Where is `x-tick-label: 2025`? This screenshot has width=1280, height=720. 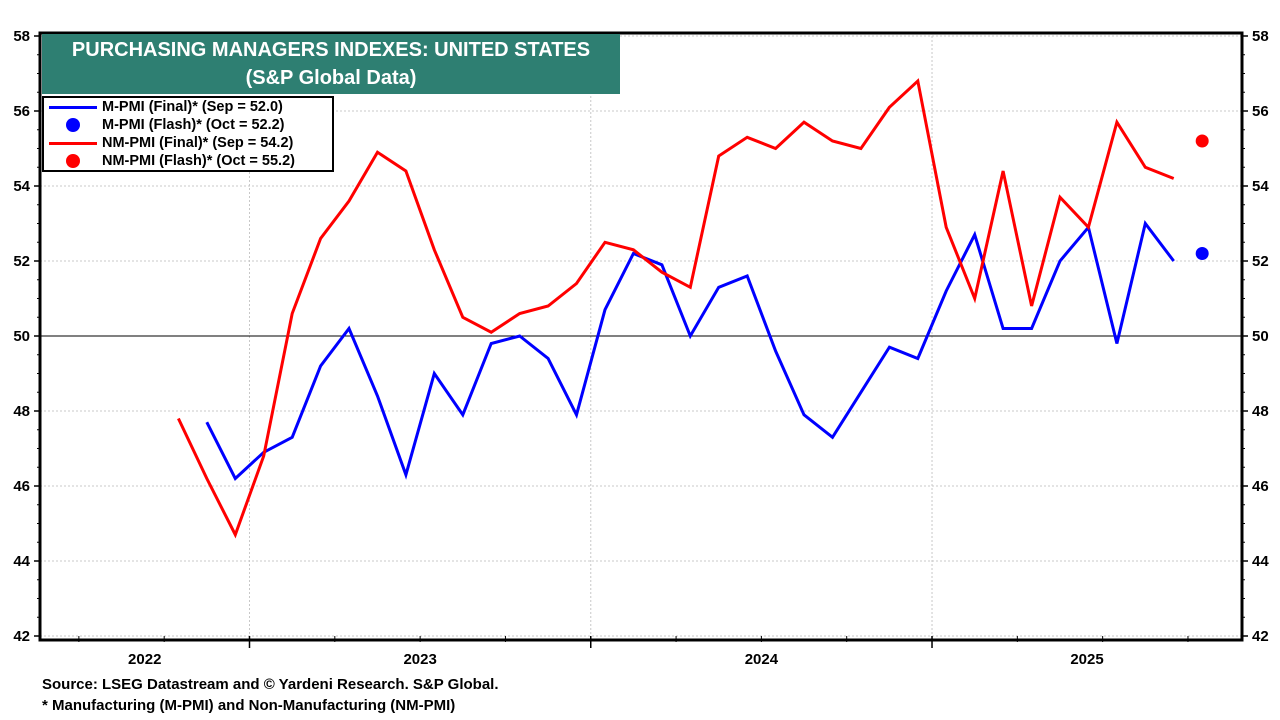
x-tick-label: 2025 is located at coordinates (1086, 659).